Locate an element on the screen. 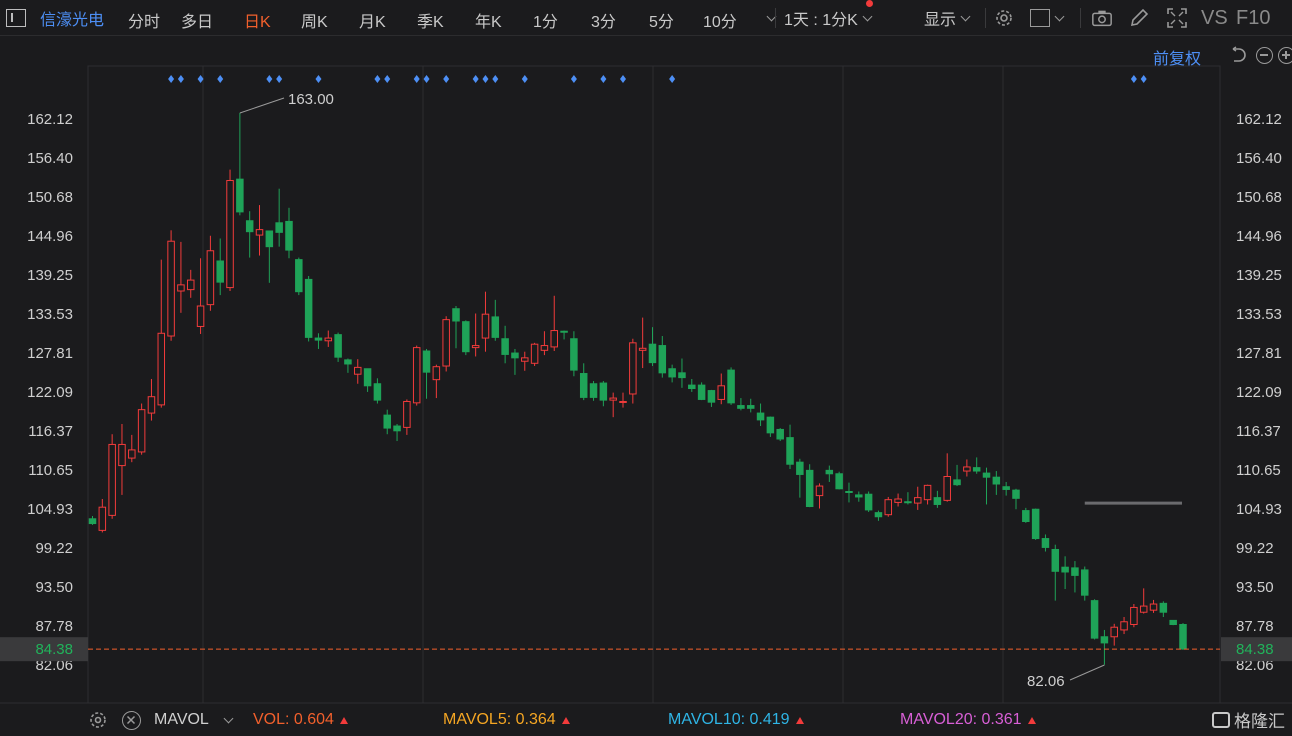  period-tab-9: 5分 is located at coordinates (661, 22).